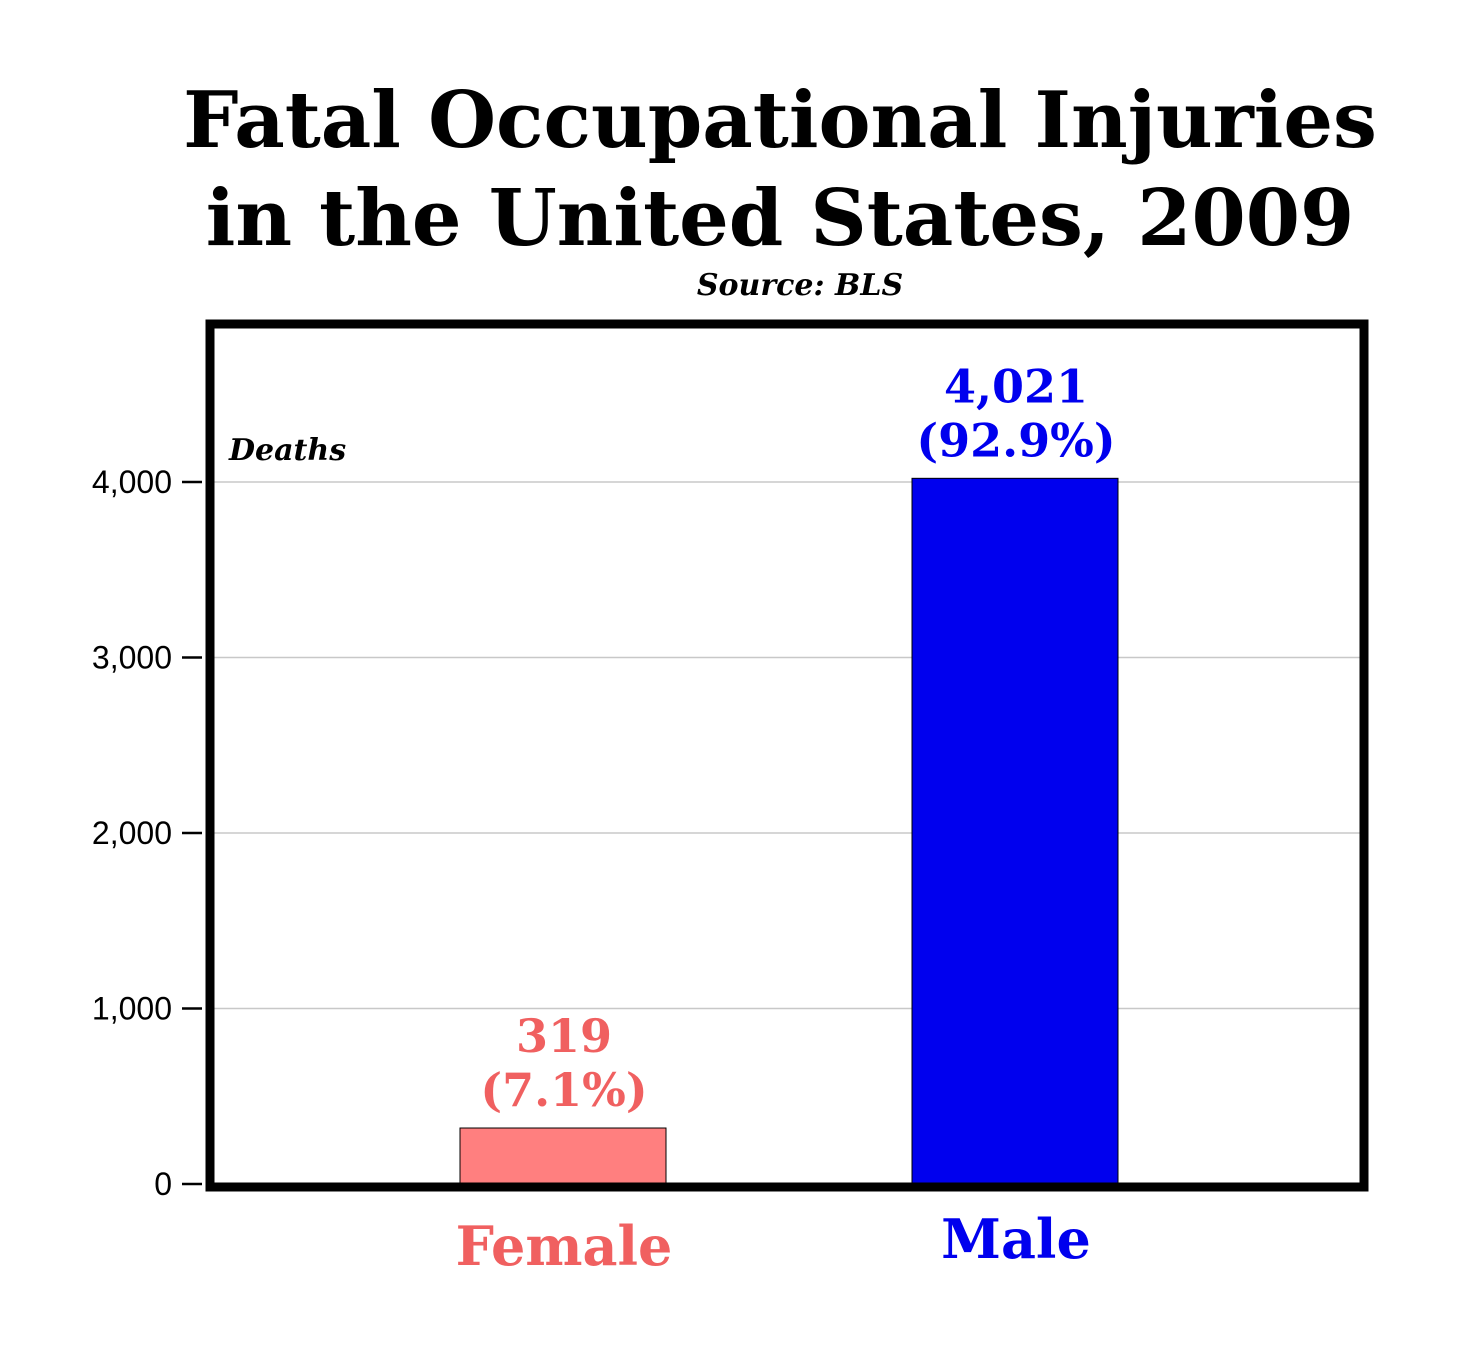  I want to click on y-tick-label: 0, so click(163, 1184).